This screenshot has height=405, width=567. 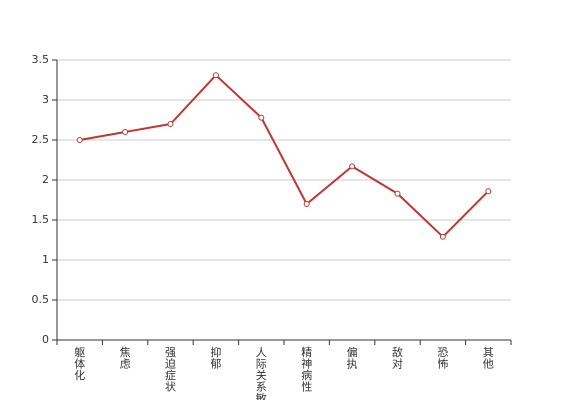 What do you see at coordinates (284, 375) in the screenshot?
I see `x-axis-tick-labels: 躯体化 焦虑 强迫症状 抑郁 人际关系敏感 精神病性 偏执 敌对 恐怖 其他` at bounding box center [284, 375].